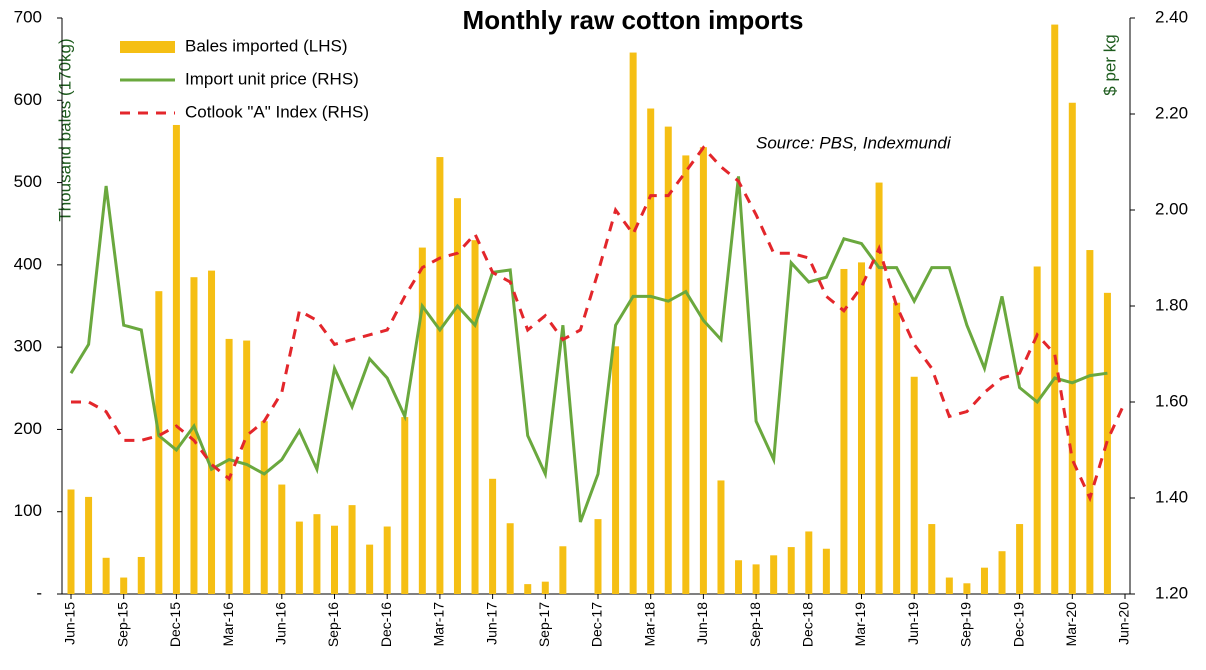  I want to click on y2-tick-label: 2.00, so click(1171, 208).